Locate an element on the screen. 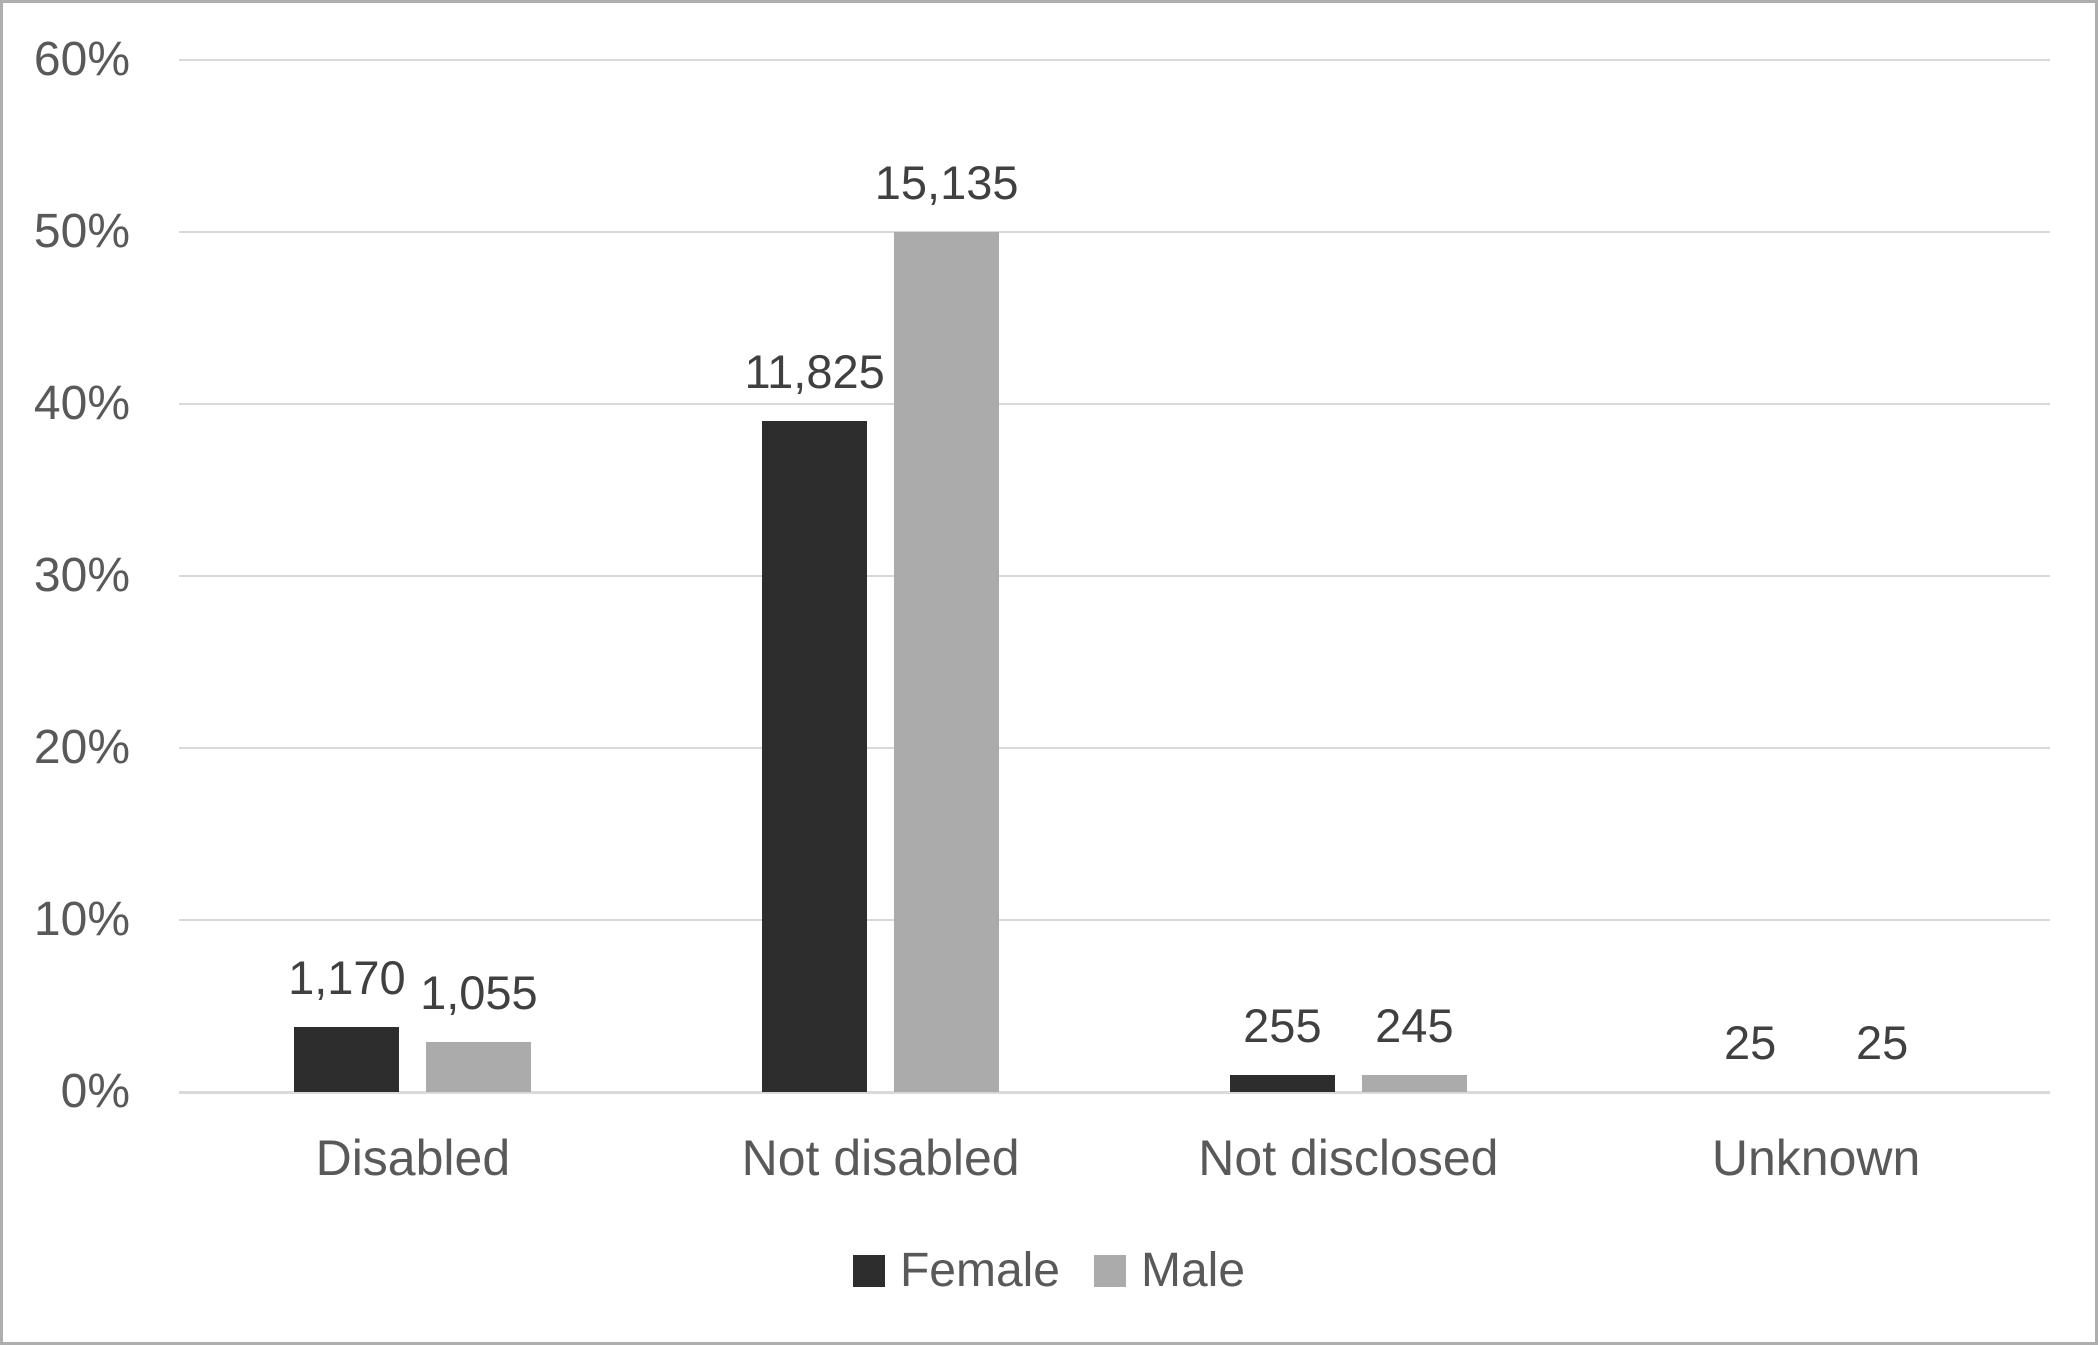 The width and height of the screenshot is (2098, 1345). bar-male-not-disabled: 15,135 is located at coordinates (947, 625).